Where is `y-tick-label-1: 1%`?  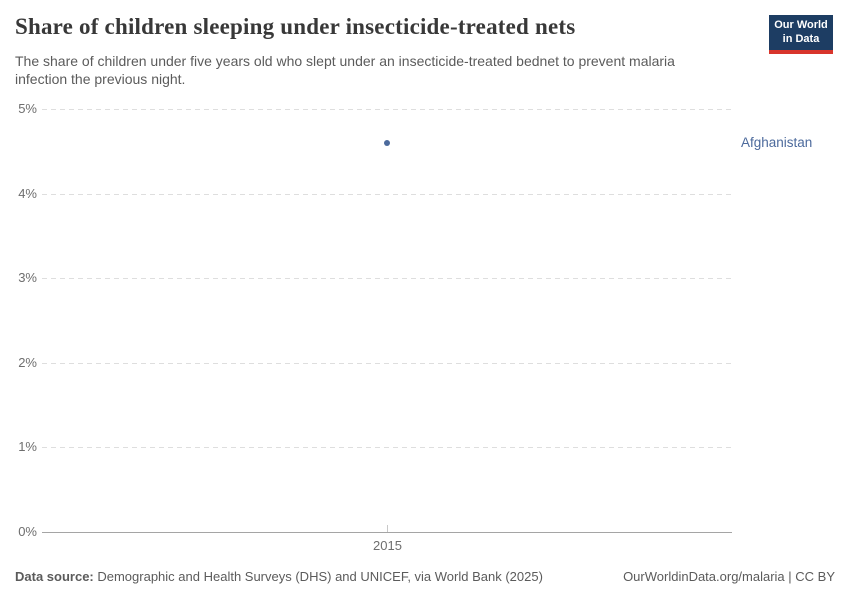
y-tick-label-1: 1% is located at coordinates (27, 447).